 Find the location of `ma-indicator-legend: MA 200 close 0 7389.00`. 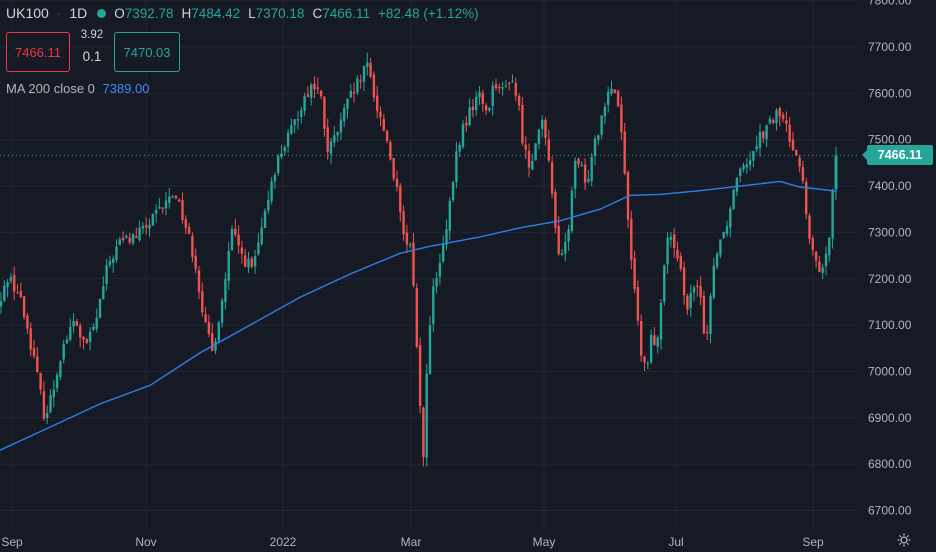

ma-indicator-legend: MA 200 close 0 7389.00 is located at coordinates (78, 88).